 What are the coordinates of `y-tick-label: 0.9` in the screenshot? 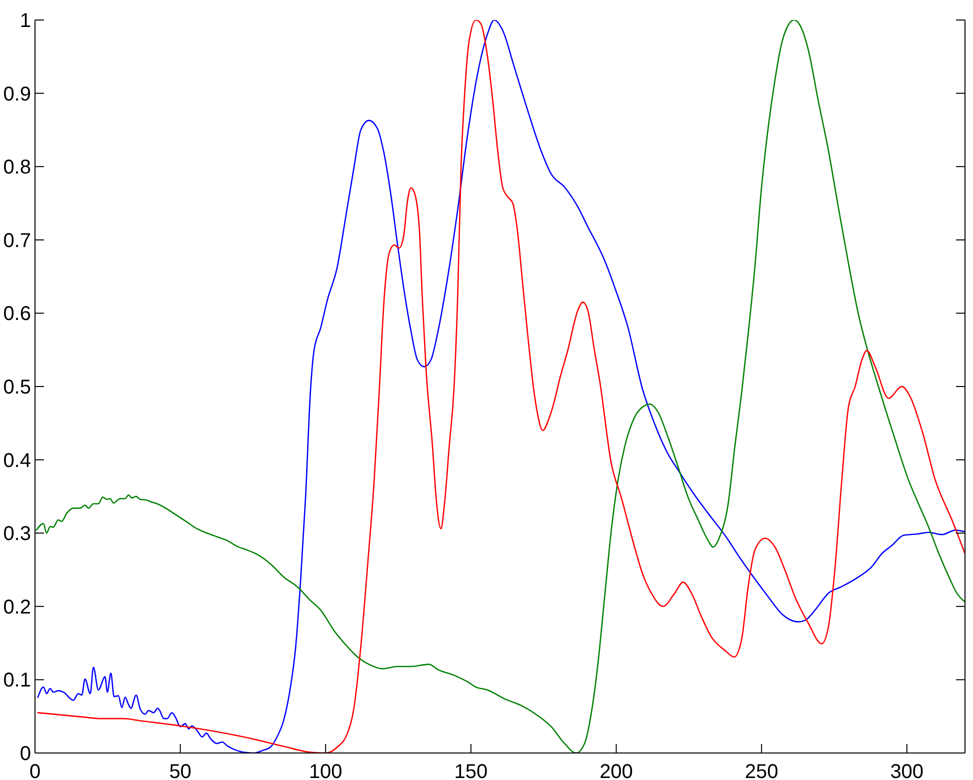 It's located at (17, 94).